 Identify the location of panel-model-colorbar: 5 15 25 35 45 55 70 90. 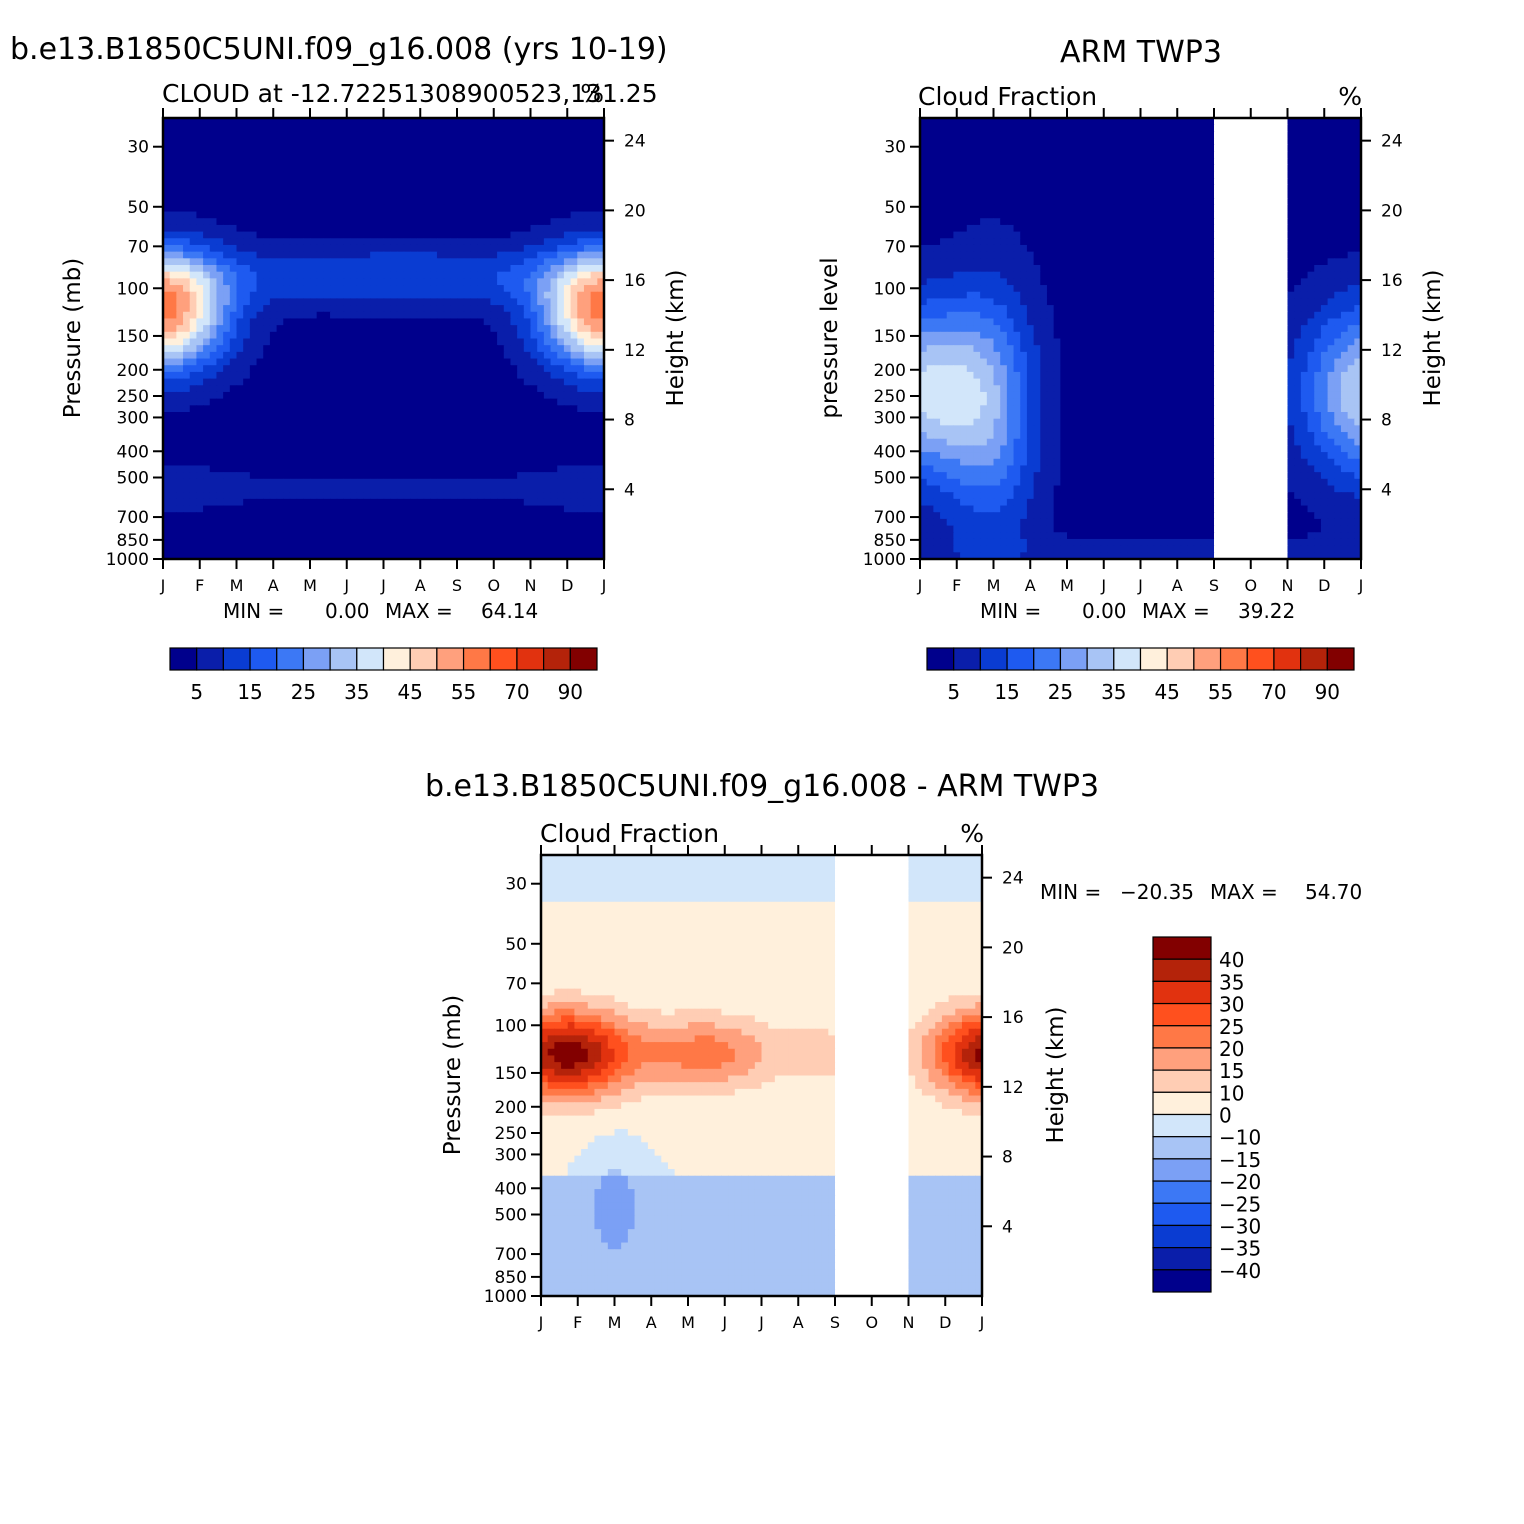
(383, 675).